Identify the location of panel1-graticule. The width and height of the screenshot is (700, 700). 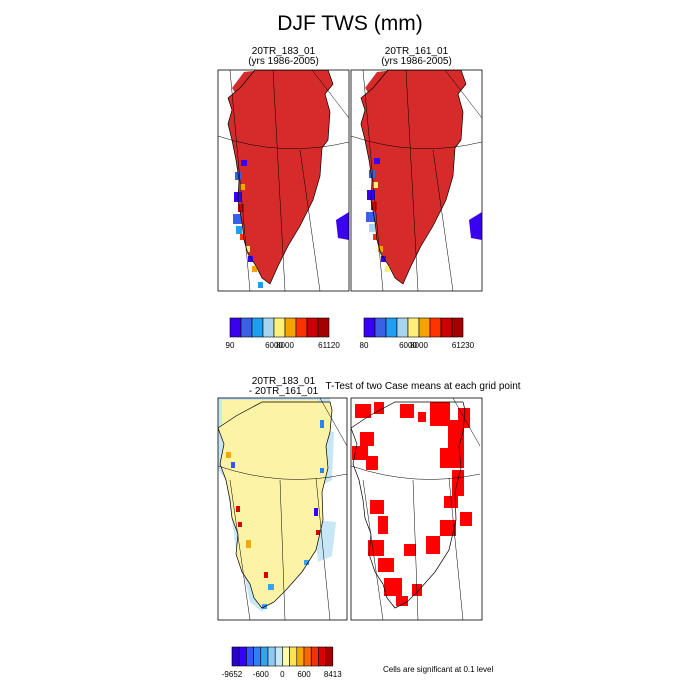
(283, 180).